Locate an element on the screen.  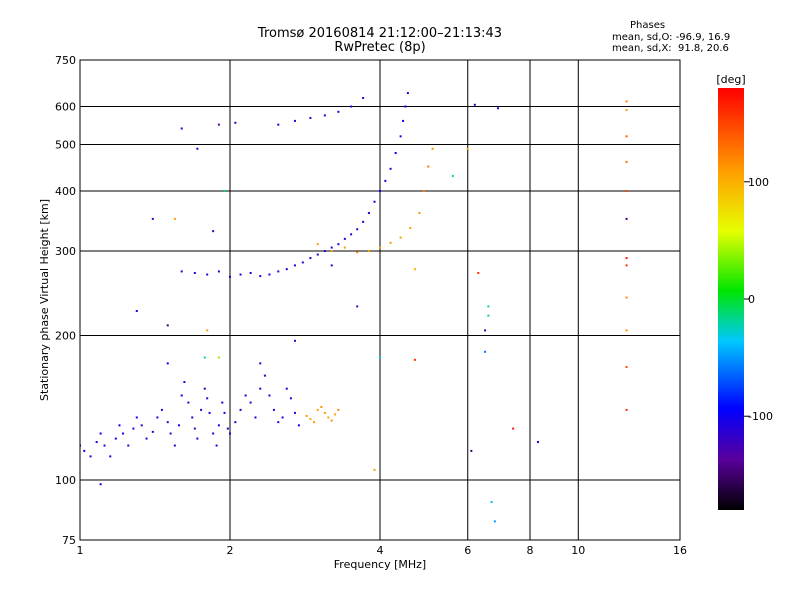
x-tick-label: 16 is located at coordinates (680, 550).